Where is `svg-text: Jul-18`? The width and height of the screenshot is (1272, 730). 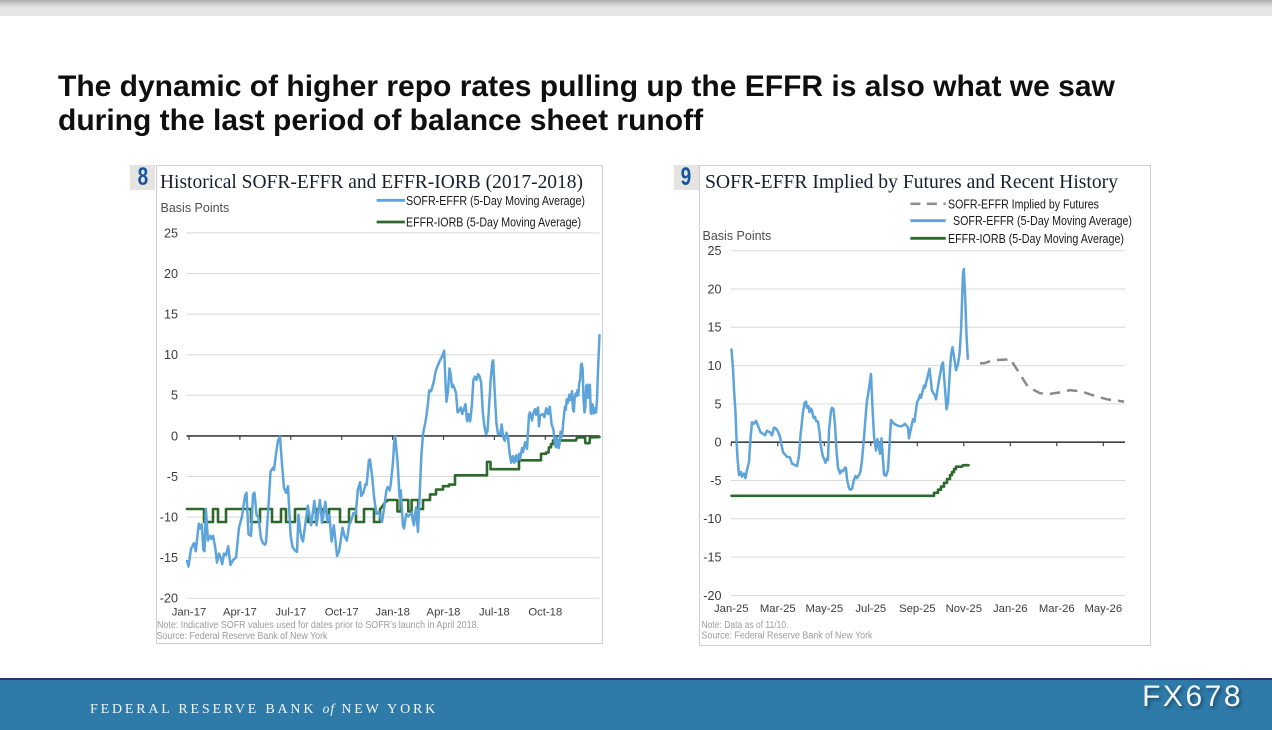
svg-text: Jul-18 is located at coordinates (494, 612).